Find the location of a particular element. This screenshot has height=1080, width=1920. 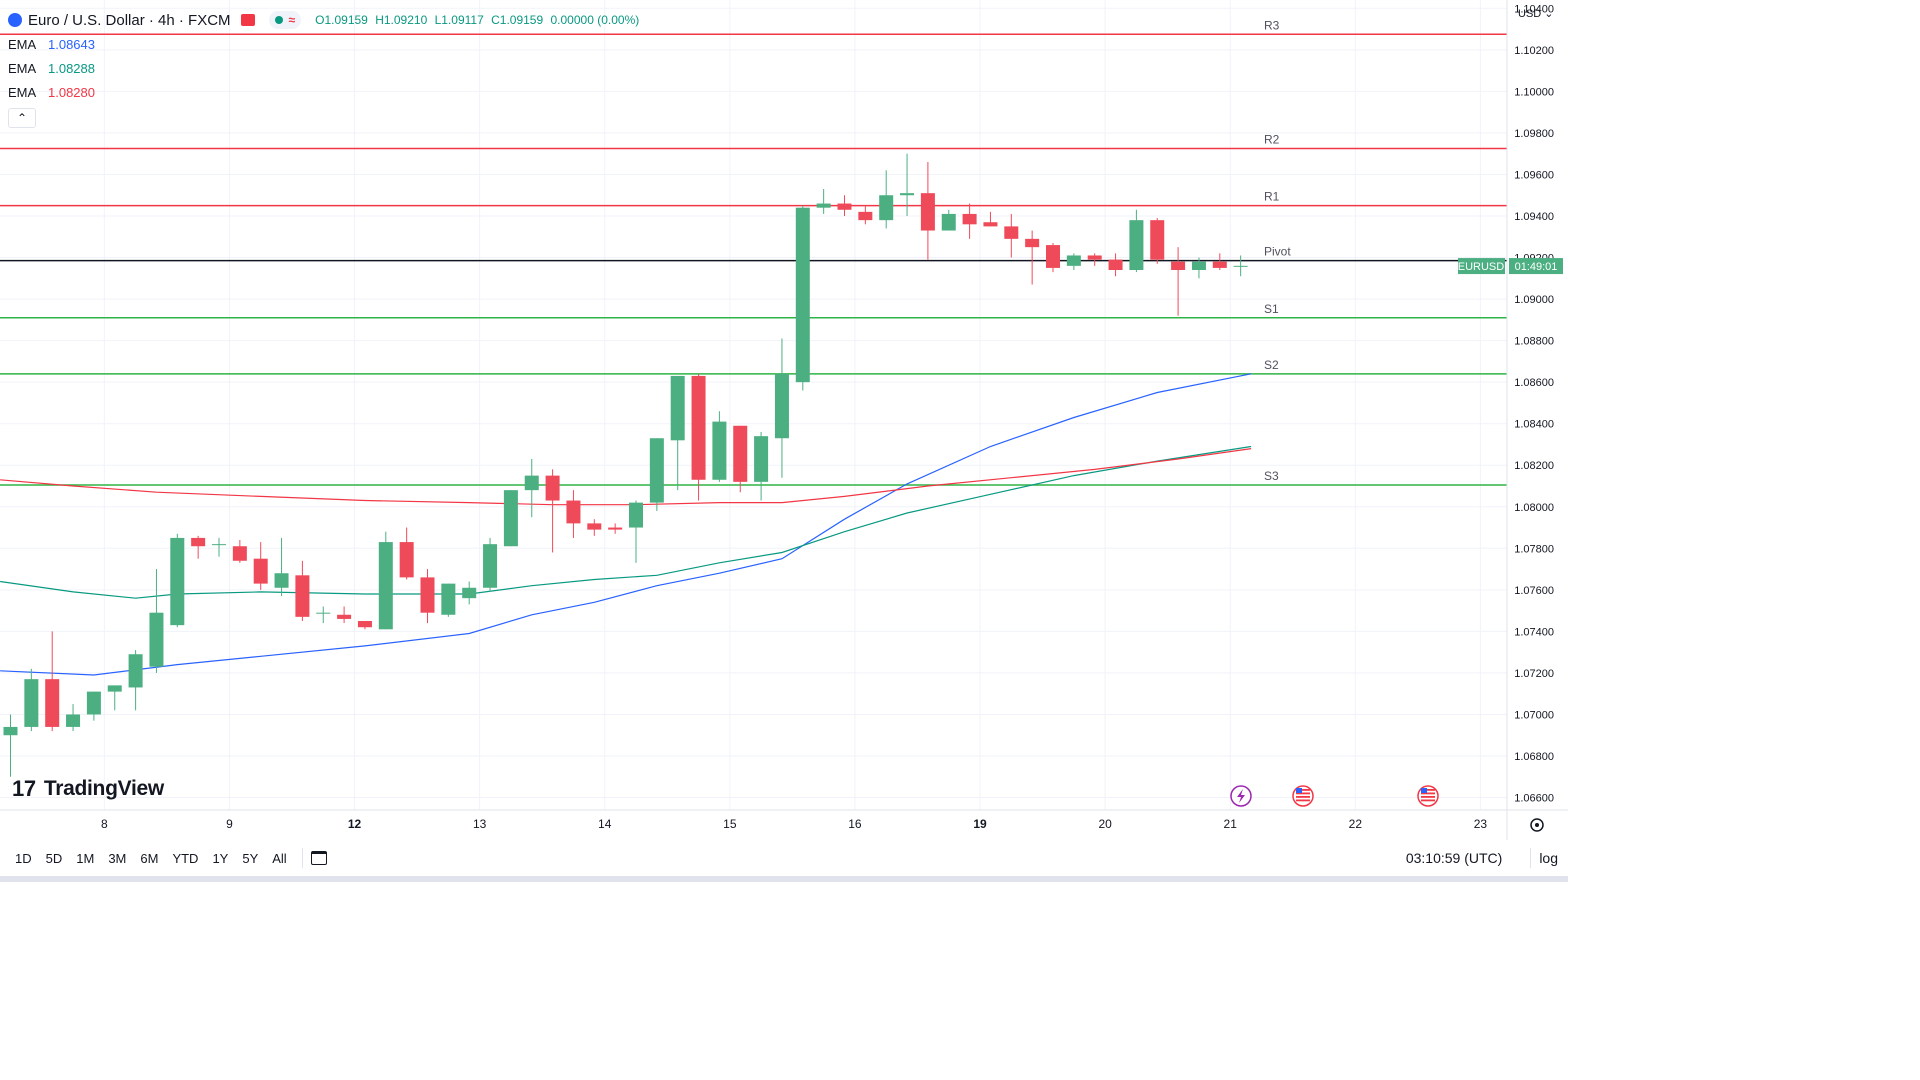

market-status-pill: ≈ is located at coordinates (285, 20).